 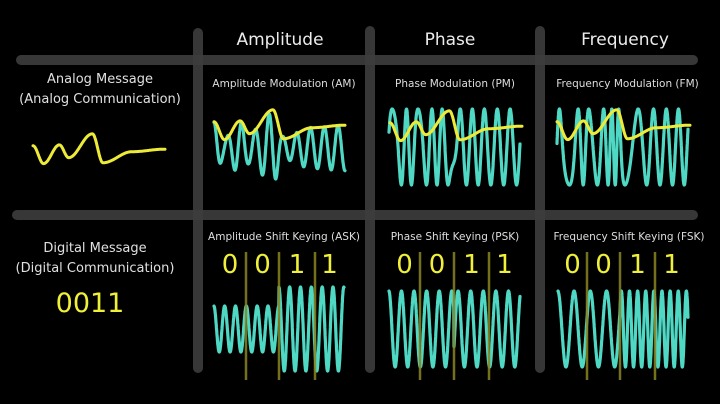 What do you see at coordinates (450, 40) in the screenshot?
I see `column-header-phase: Phase` at bounding box center [450, 40].